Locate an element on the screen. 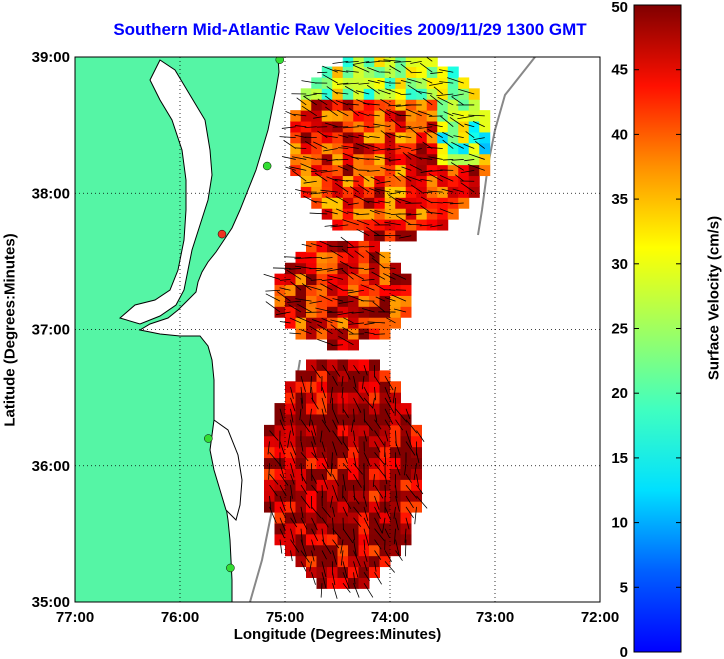  colorbar-tick-label: 25 is located at coordinates (619, 329).